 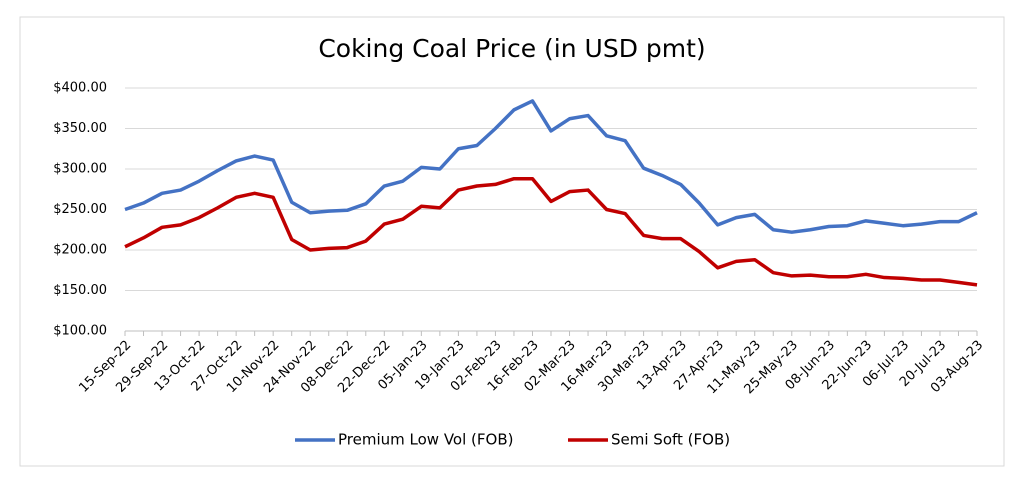 I want to click on legend-label: Semi Soft (FOB), so click(x=670, y=440).